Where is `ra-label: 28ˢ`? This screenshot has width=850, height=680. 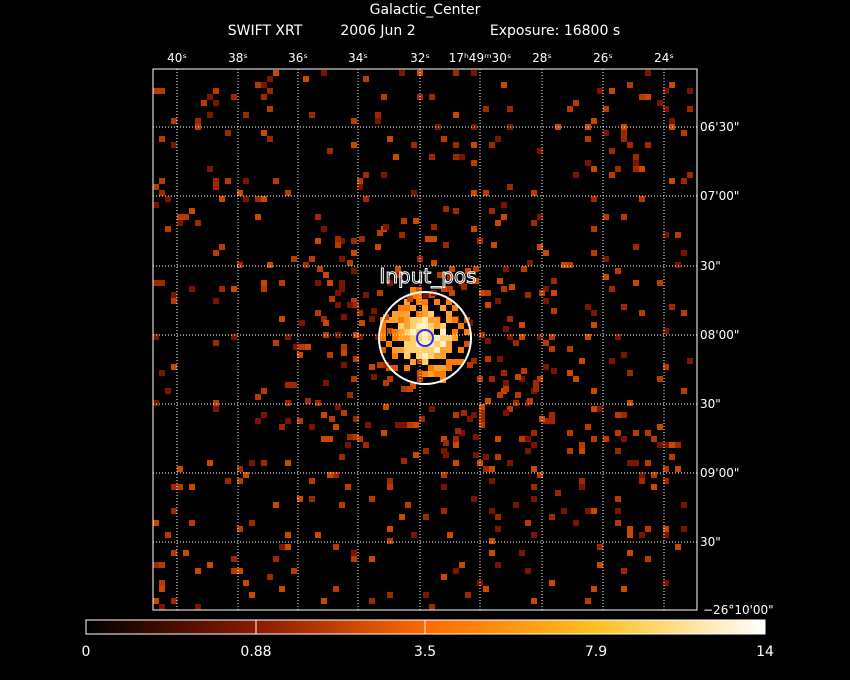
ra-label: 28ˢ is located at coordinates (542, 58).